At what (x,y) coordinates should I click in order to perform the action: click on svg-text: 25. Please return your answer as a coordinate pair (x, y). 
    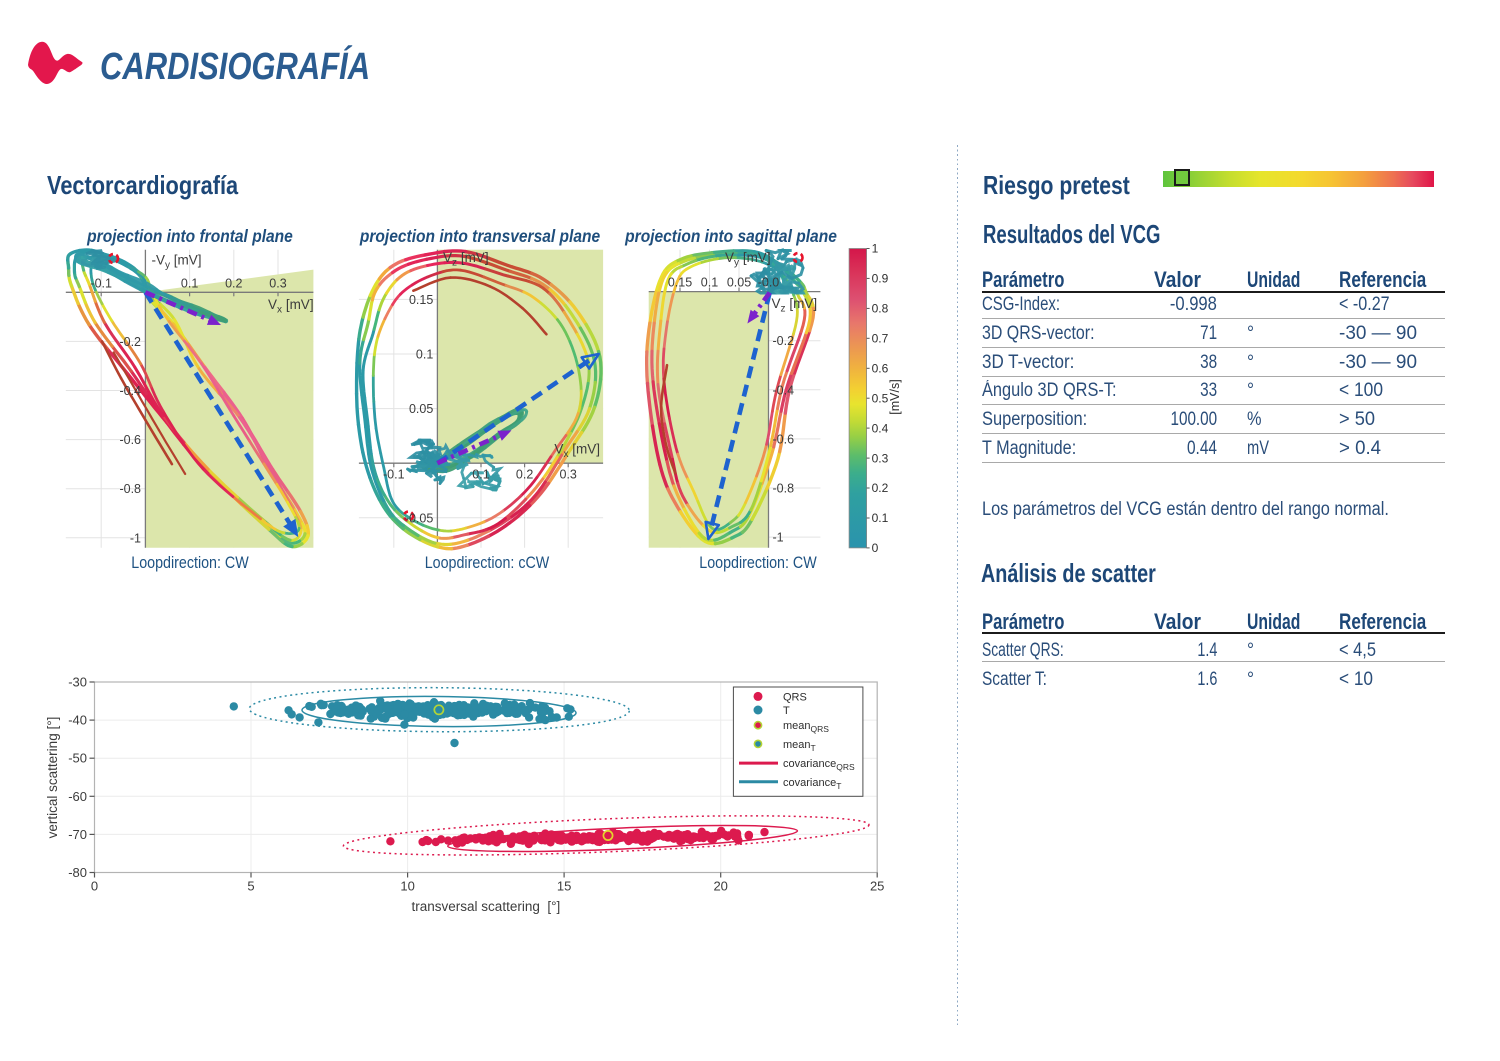
    Looking at the image, I should click on (877, 886).